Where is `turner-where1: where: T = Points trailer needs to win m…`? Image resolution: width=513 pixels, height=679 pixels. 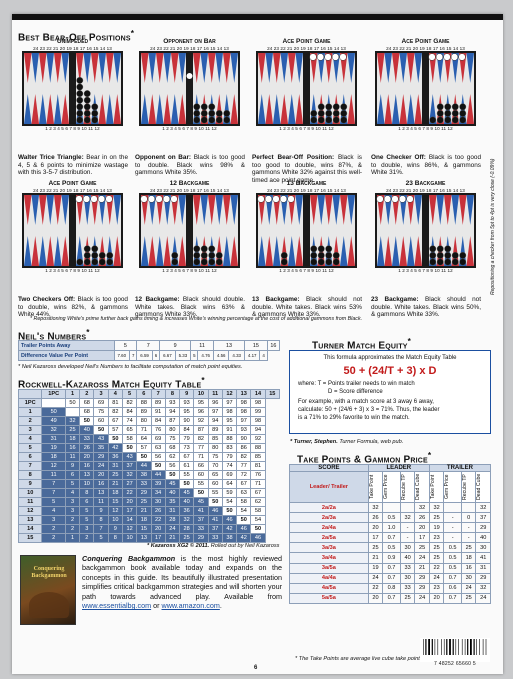
turner-where1: where: T = Points trailer needs to win m… is located at coordinates (356, 384).